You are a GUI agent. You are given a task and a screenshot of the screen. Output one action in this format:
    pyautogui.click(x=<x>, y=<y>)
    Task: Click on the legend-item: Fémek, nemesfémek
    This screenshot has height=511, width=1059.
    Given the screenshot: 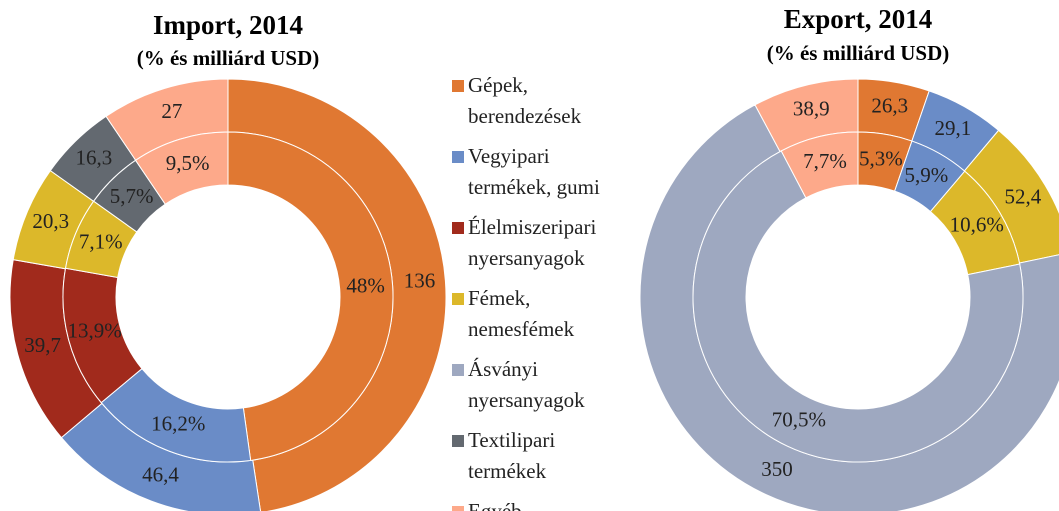 What is the action you would take?
    pyautogui.click(x=530, y=314)
    